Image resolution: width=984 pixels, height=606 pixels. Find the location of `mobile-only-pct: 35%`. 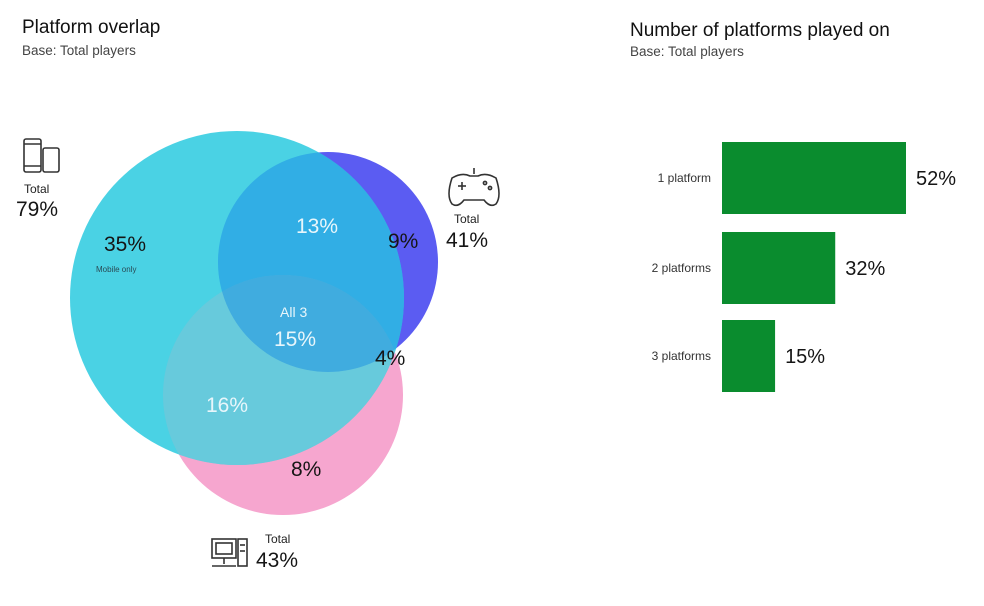

mobile-only-pct: 35% is located at coordinates (125, 244).